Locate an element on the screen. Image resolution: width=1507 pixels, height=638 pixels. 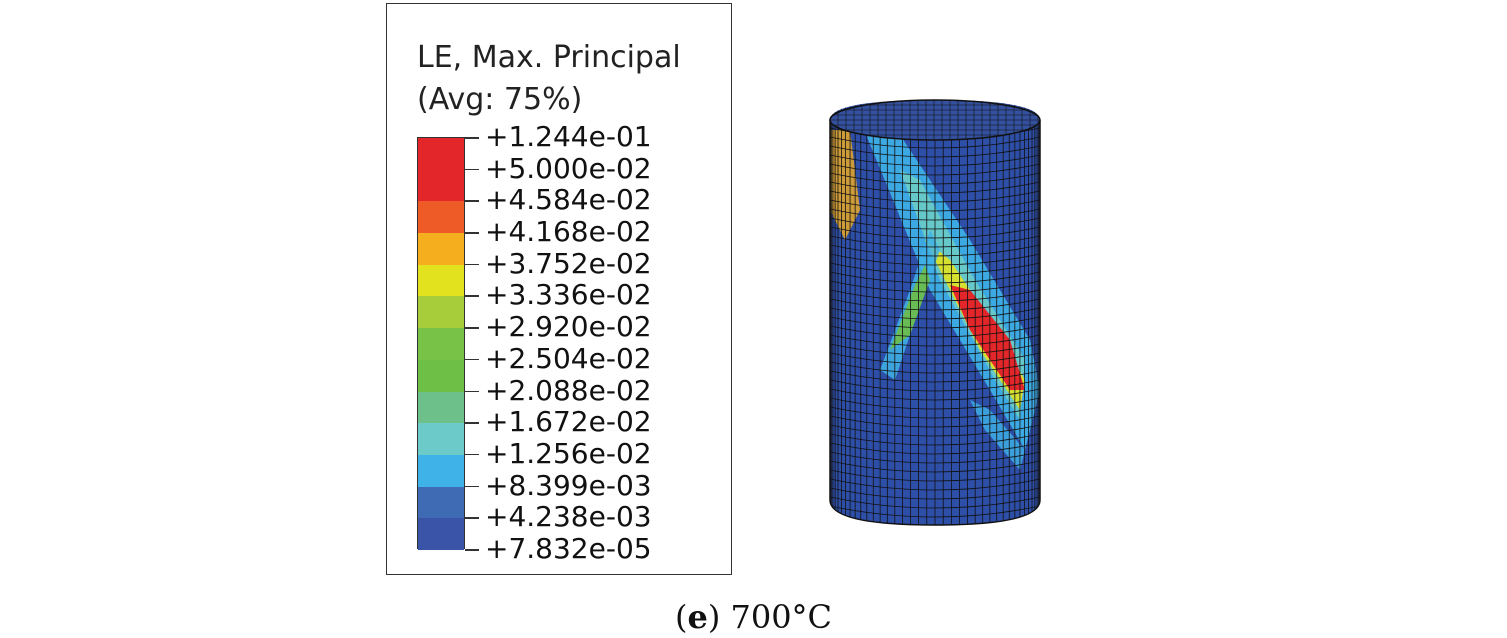
colorbar-tick-label: +3.336e-02 is located at coordinates (568, 295).